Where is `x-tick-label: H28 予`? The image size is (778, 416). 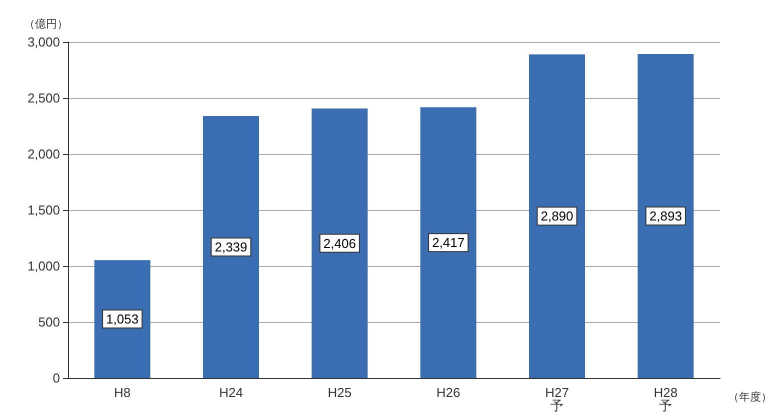
x-tick-label: H28 予 is located at coordinates (666, 399).